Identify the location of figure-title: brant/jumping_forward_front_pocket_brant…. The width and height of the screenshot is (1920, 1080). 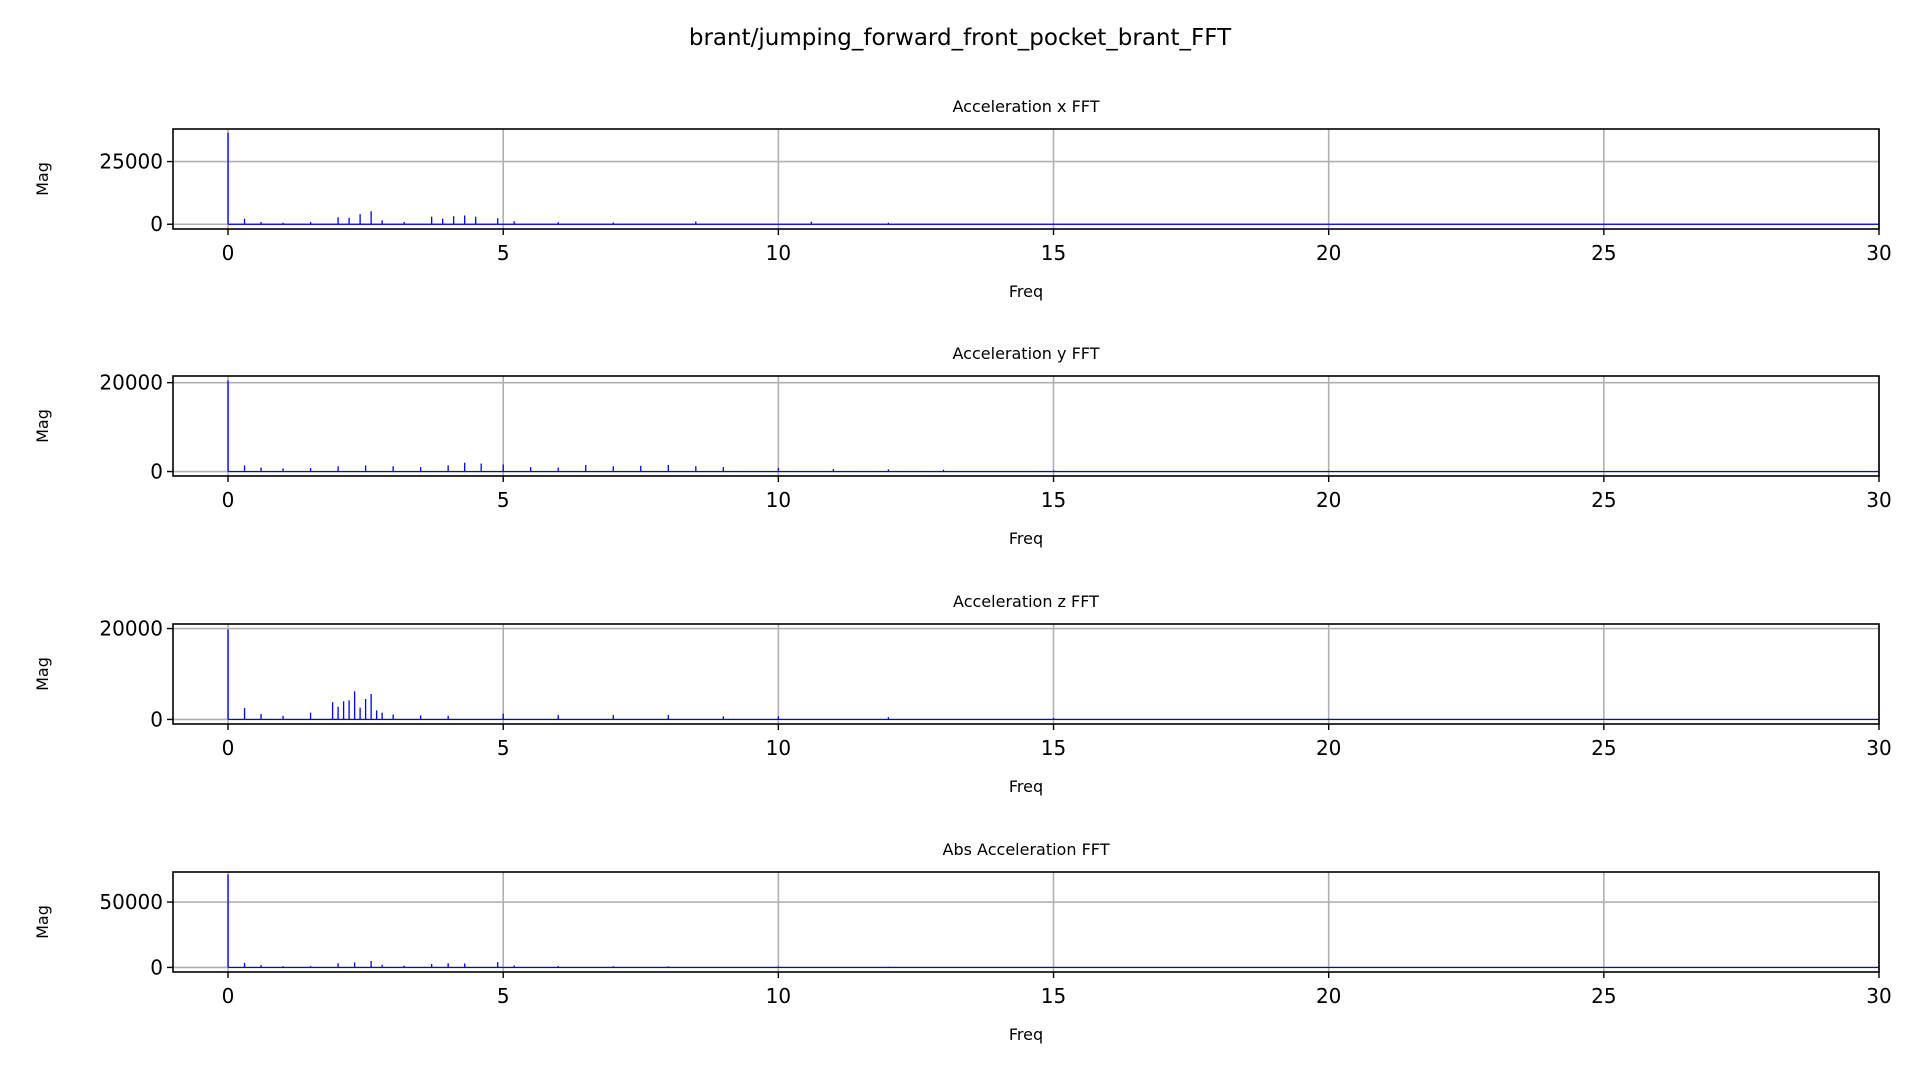
(960, 38).